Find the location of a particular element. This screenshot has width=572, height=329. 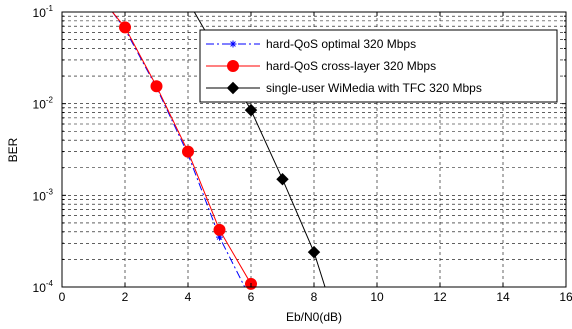

marker-asterisk-stroke is located at coordinates (233, 44).